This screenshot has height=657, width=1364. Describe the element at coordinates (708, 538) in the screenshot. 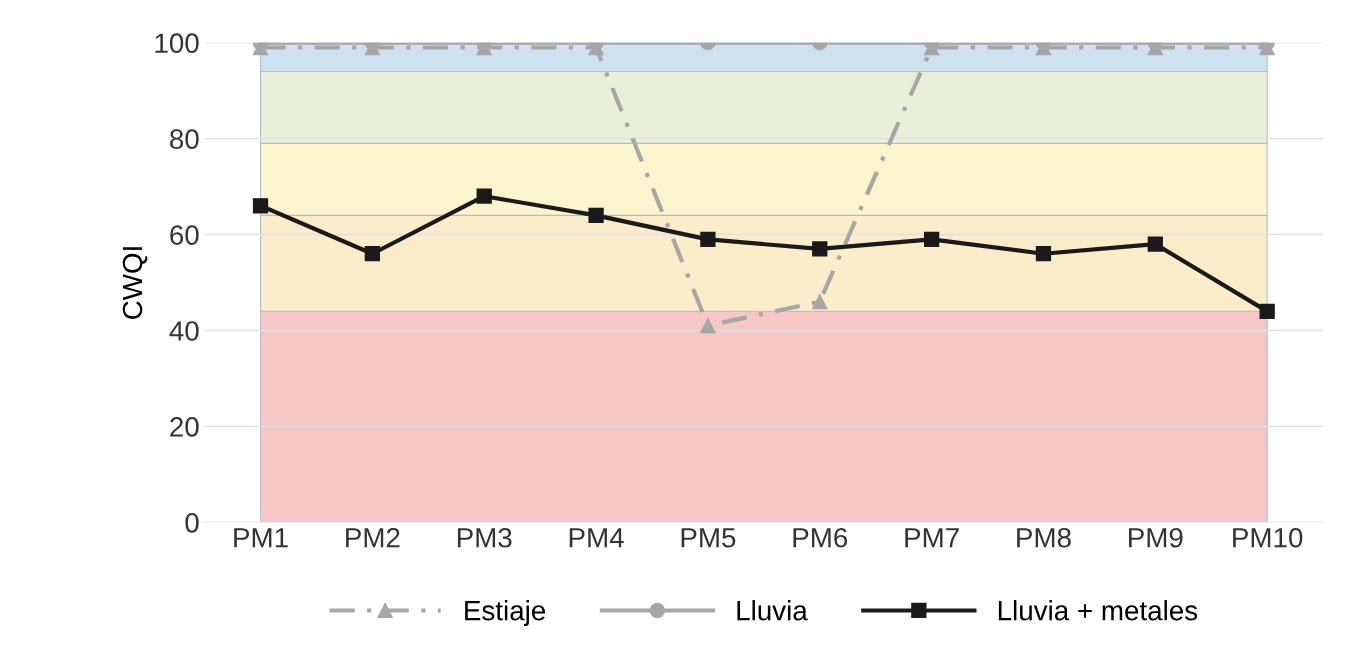

I see `x-tick-label: PM5` at that location.